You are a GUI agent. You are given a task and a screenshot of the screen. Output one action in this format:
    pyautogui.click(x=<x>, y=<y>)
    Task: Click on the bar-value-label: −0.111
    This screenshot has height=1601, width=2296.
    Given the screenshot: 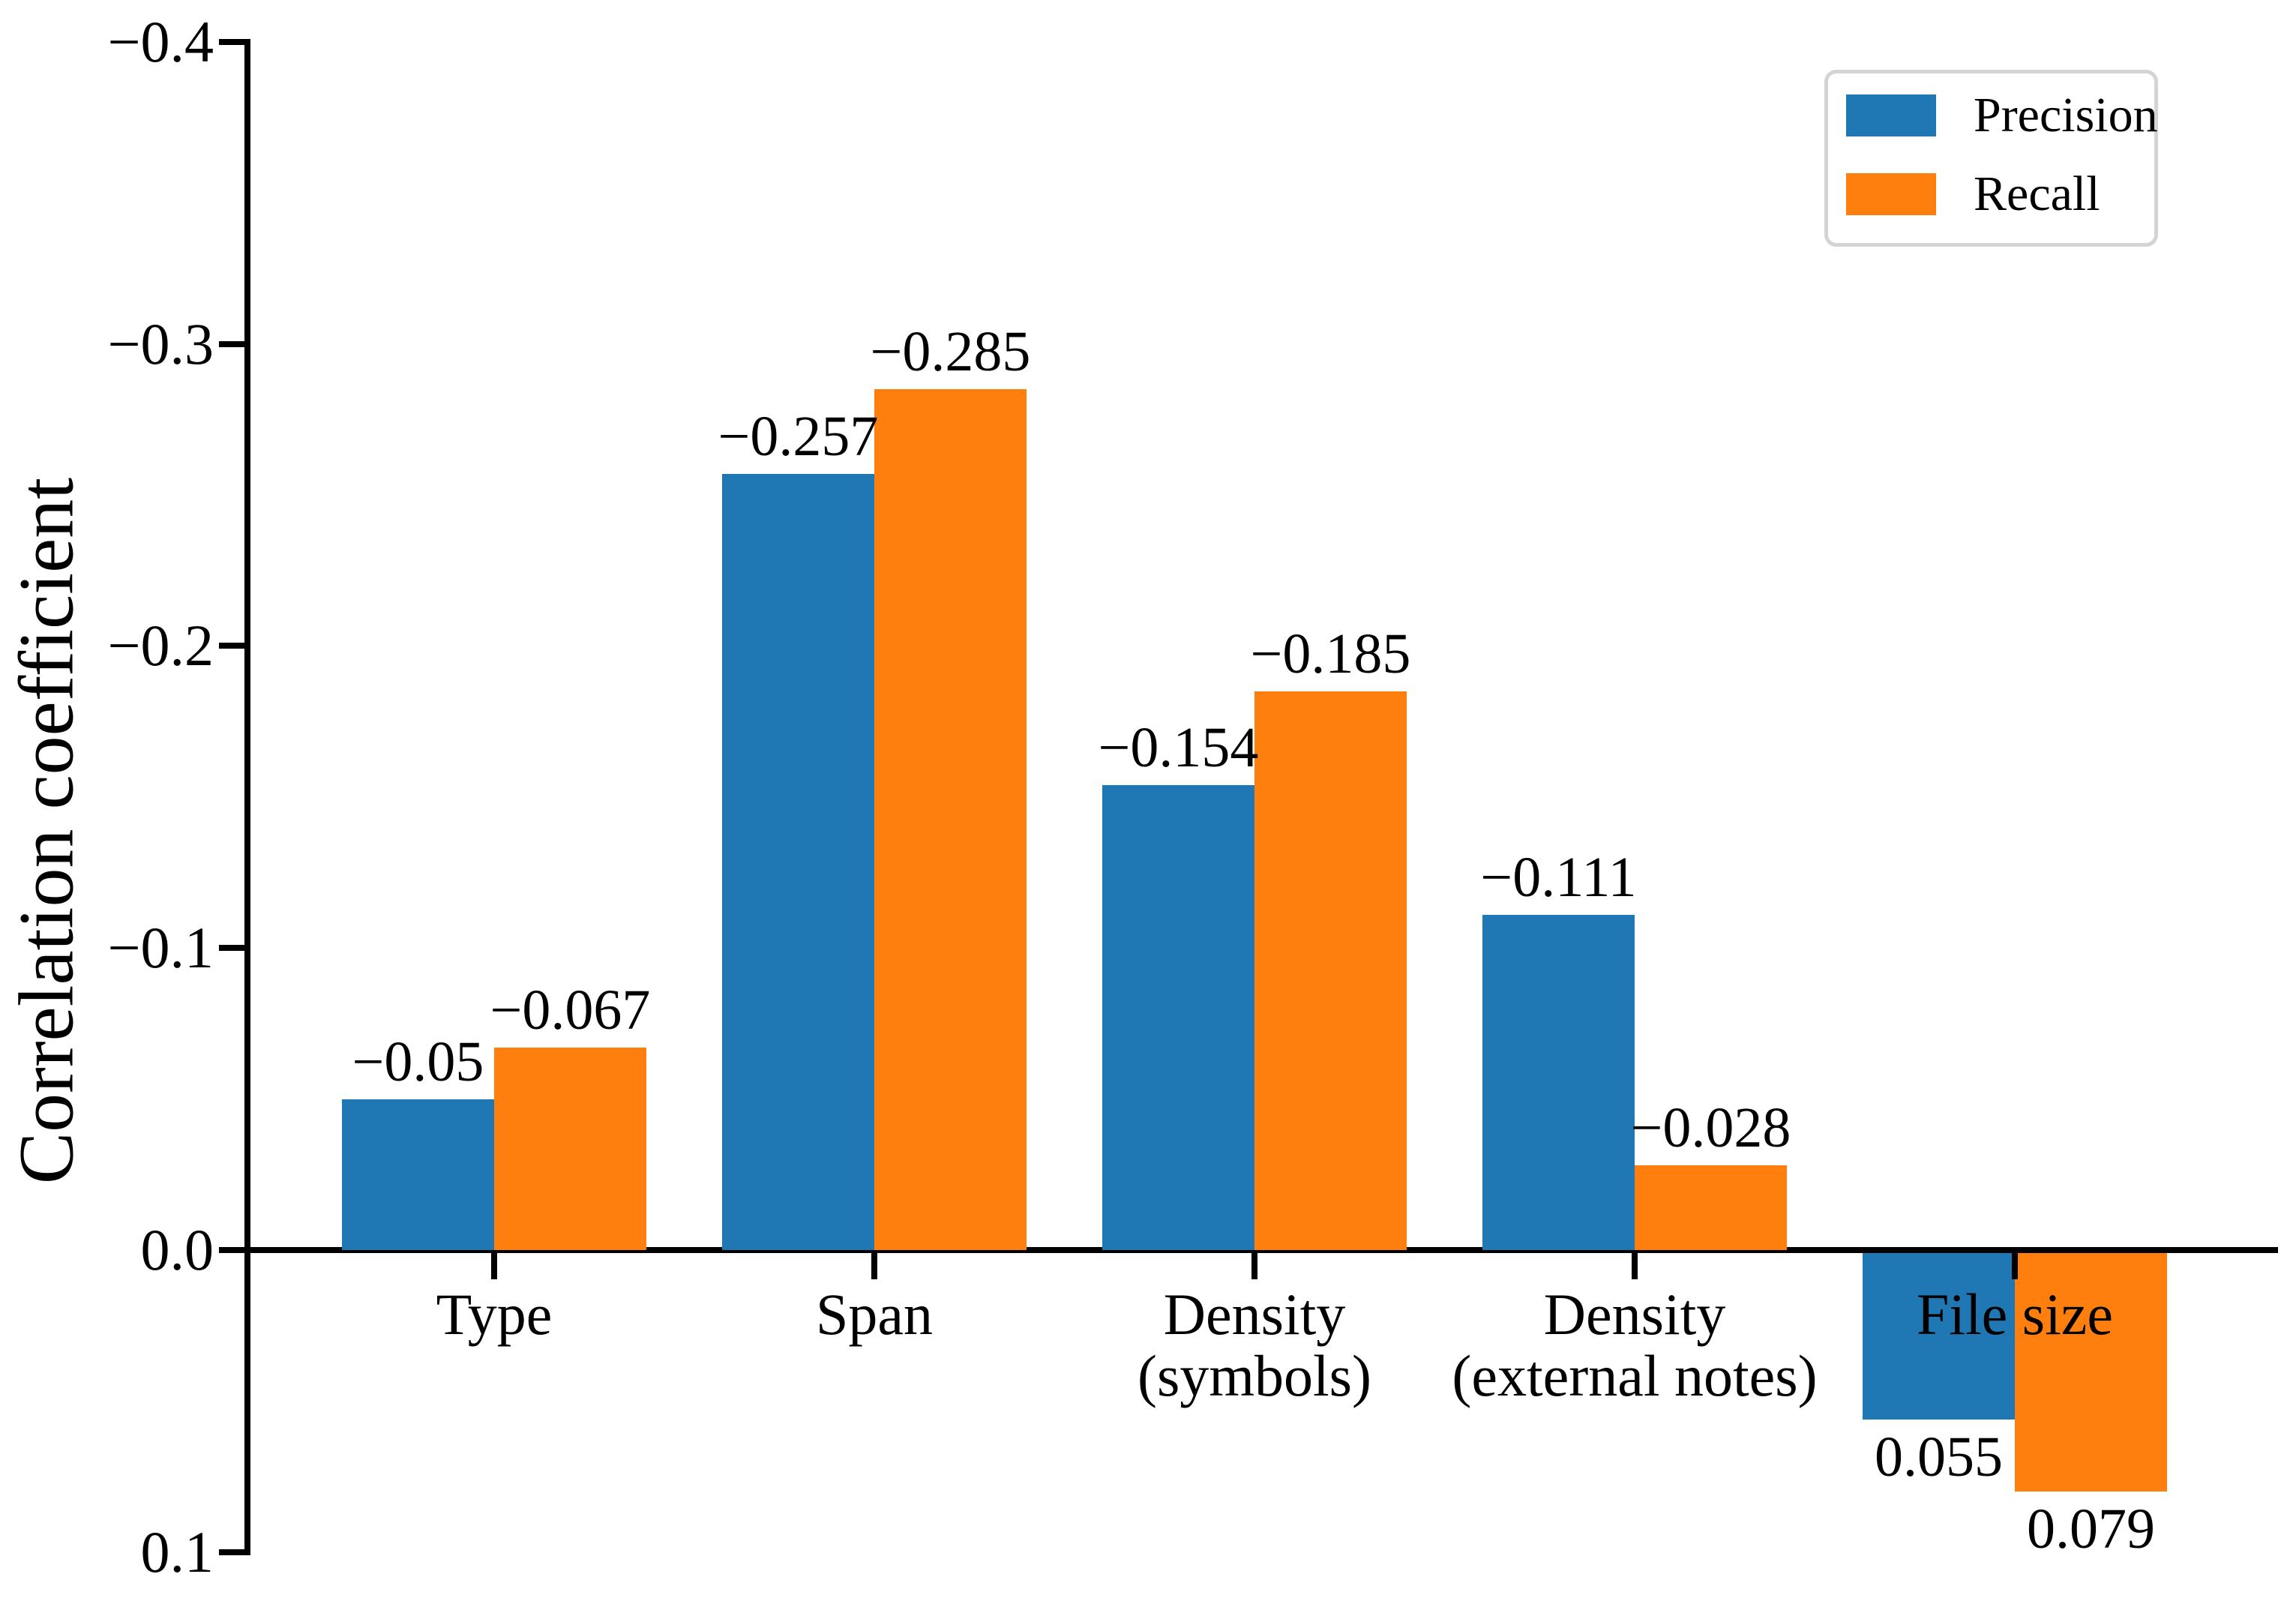 What is the action you would take?
    pyautogui.click(x=1558, y=878)
    